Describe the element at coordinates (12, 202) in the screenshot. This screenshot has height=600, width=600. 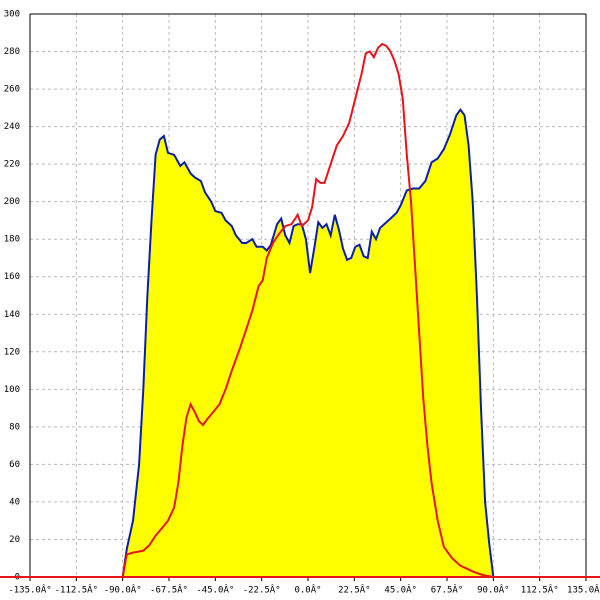
I see `y-tick-label: 200` at that location.